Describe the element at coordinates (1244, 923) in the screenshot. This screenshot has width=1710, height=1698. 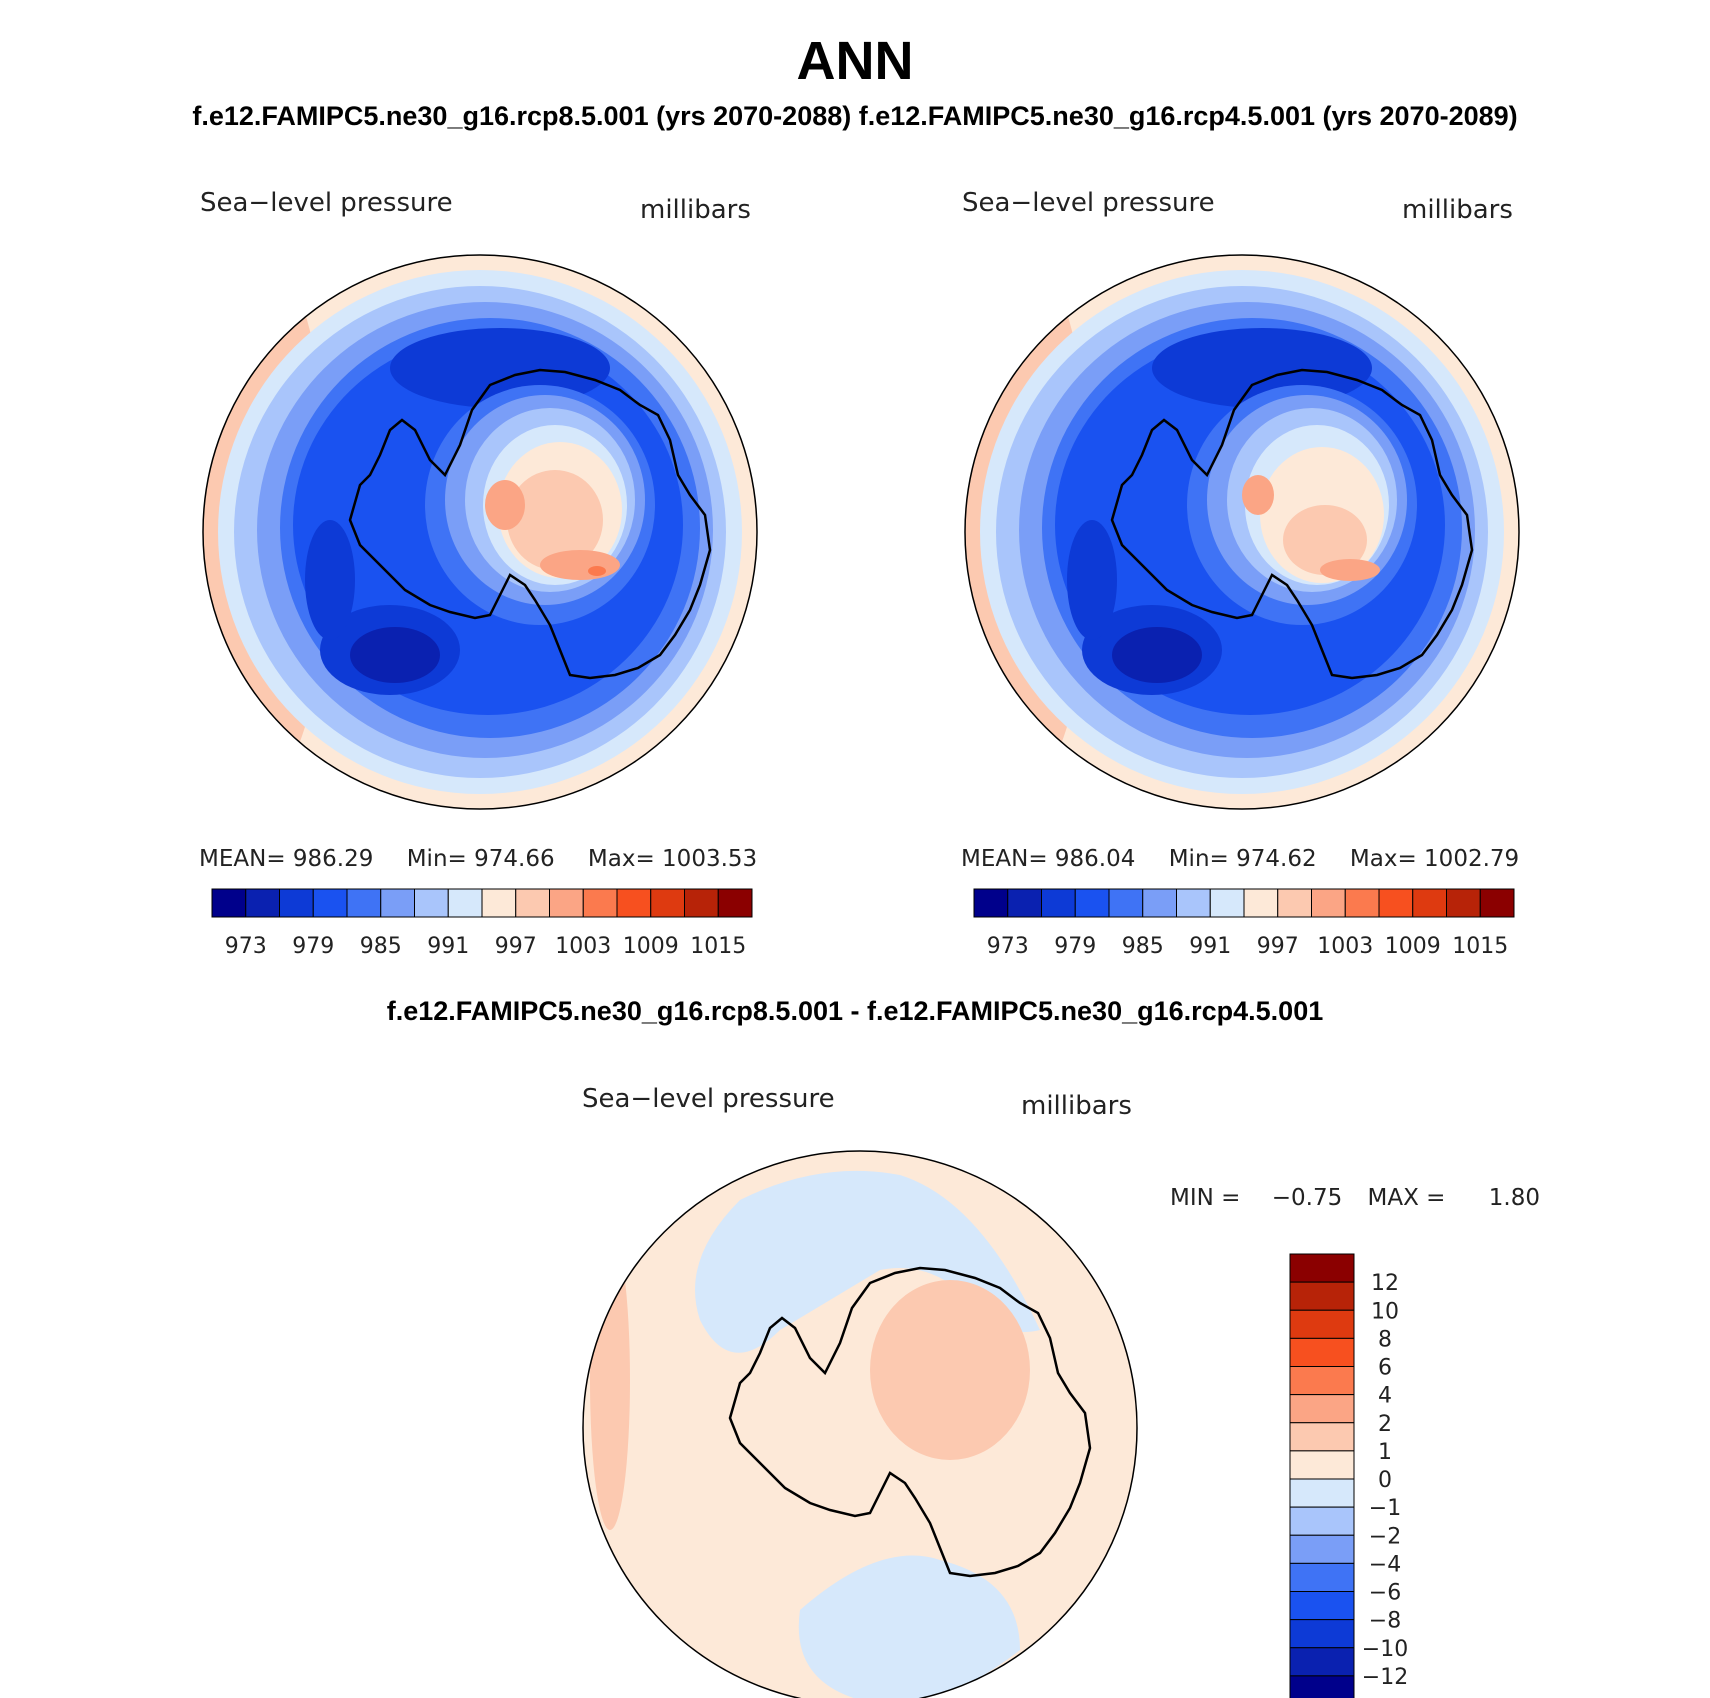
I see `colorbar-right: 973 979 985 991 997 1003 1009 1015` at that location.